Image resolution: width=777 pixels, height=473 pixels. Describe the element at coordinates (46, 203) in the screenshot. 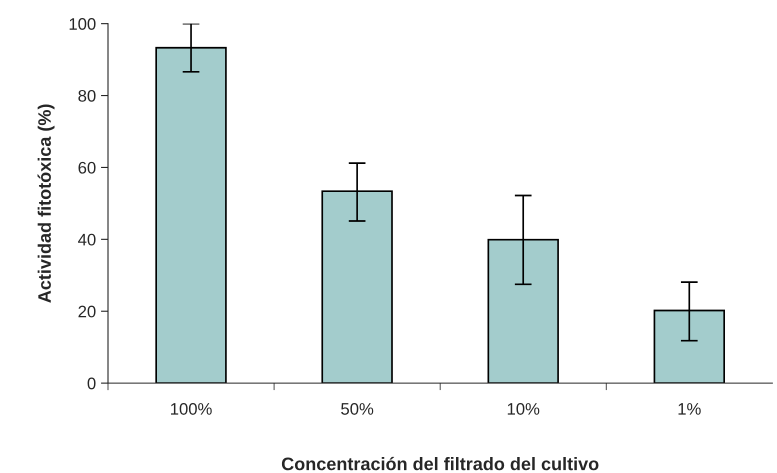

I see `y-axis-title: Actividad fitotóxica (%)` at that location.